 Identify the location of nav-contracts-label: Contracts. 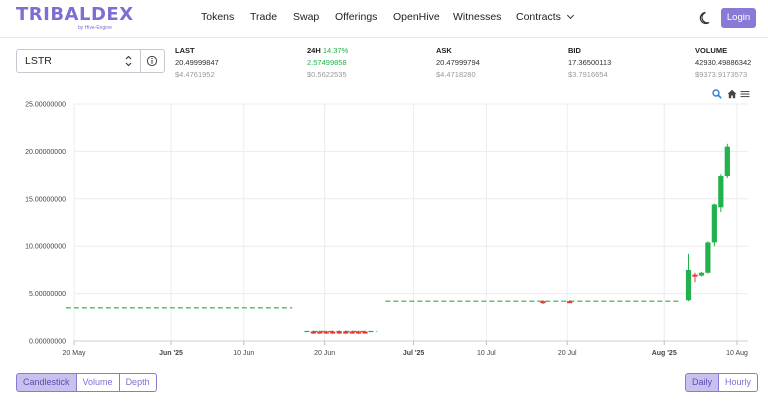
(538, 17).